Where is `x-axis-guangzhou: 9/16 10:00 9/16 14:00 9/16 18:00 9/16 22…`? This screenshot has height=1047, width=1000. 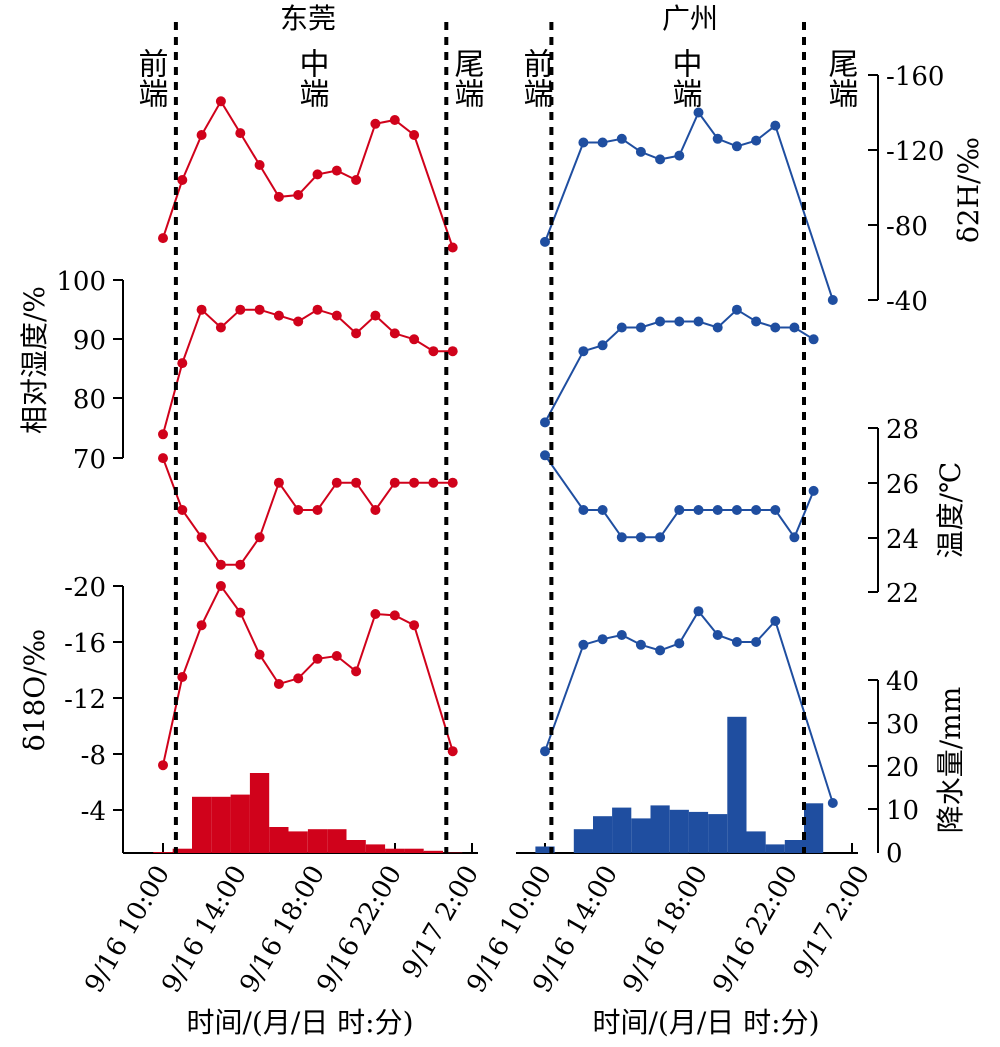 x-axis-guangzhou: 9/16 10:00 9/16 14:00 9/16 18:00 9/16 22… is located at coordinates (668, 941).